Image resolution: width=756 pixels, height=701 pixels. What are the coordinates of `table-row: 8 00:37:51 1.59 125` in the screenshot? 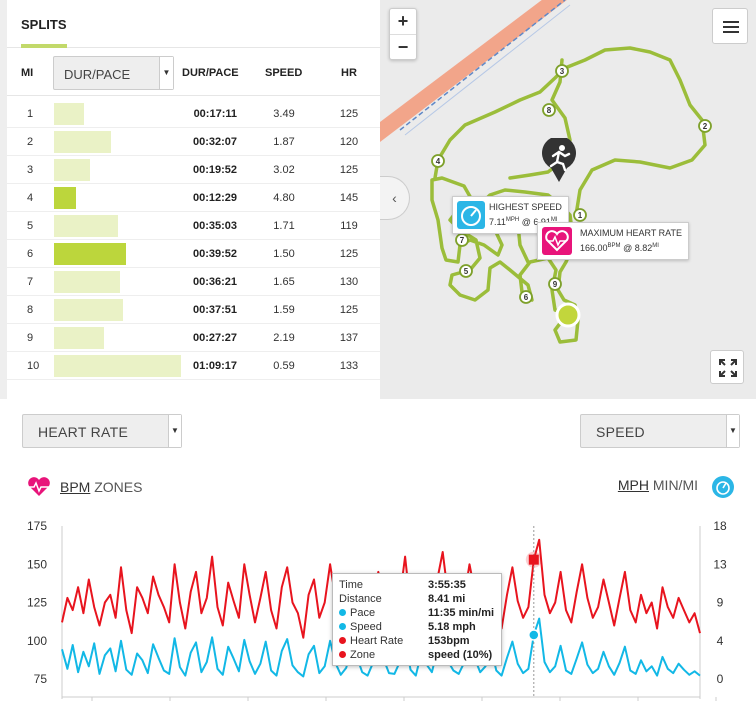 It's located at (193, 310).